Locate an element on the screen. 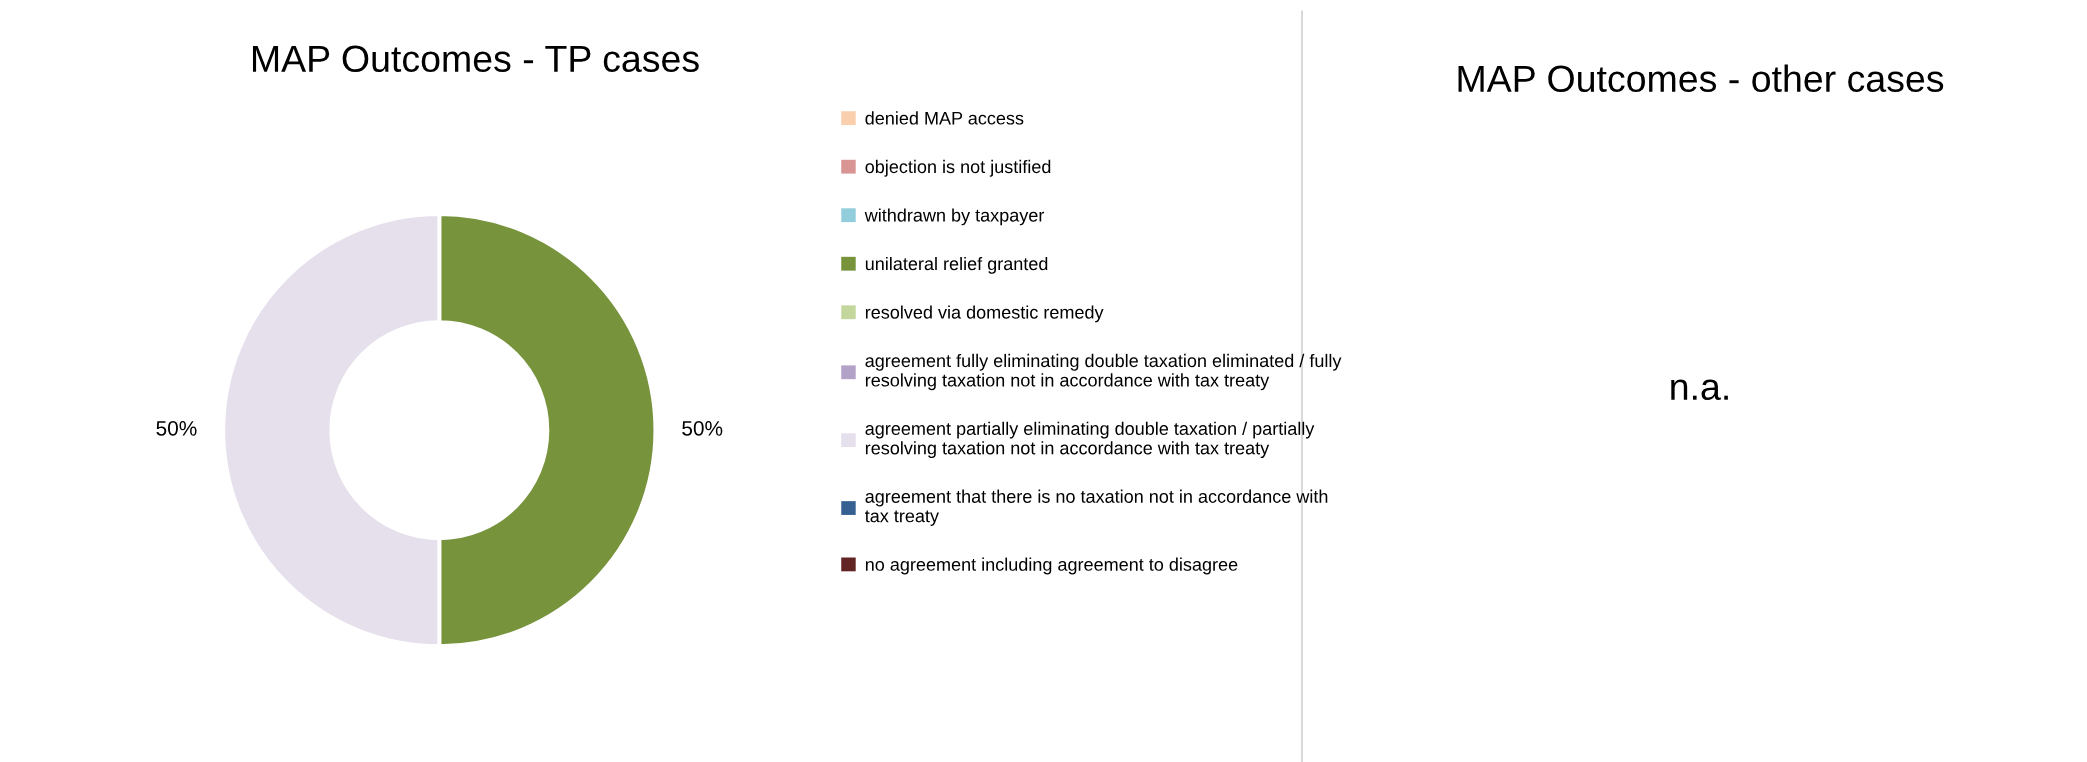 Image resolution: width=2087 pixels, height=762 pixels. legend-label: withdrawn by taxpayer is located at coordinates (954, 217).